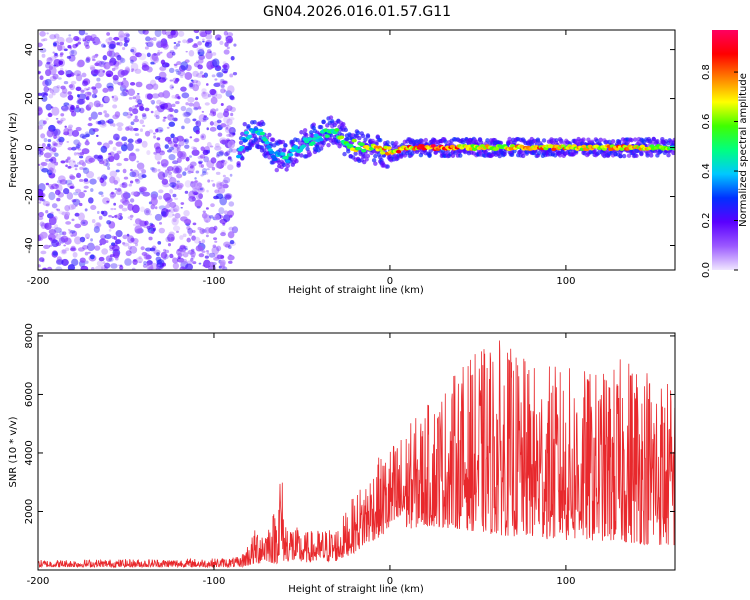  What do you see at coordinates (245, 140) in the screenshot?
I see `trace-core` at bounding box center [245, 140].